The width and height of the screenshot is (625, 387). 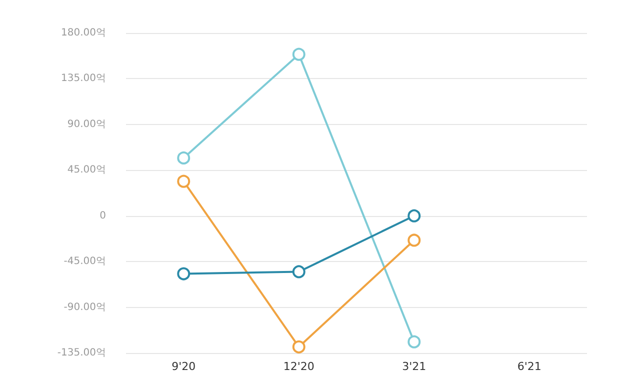 What do you see at coordinates (529, 366) in the screenshot?
I see `x-tick-label: 6'21` at bounding box center [529, 366].